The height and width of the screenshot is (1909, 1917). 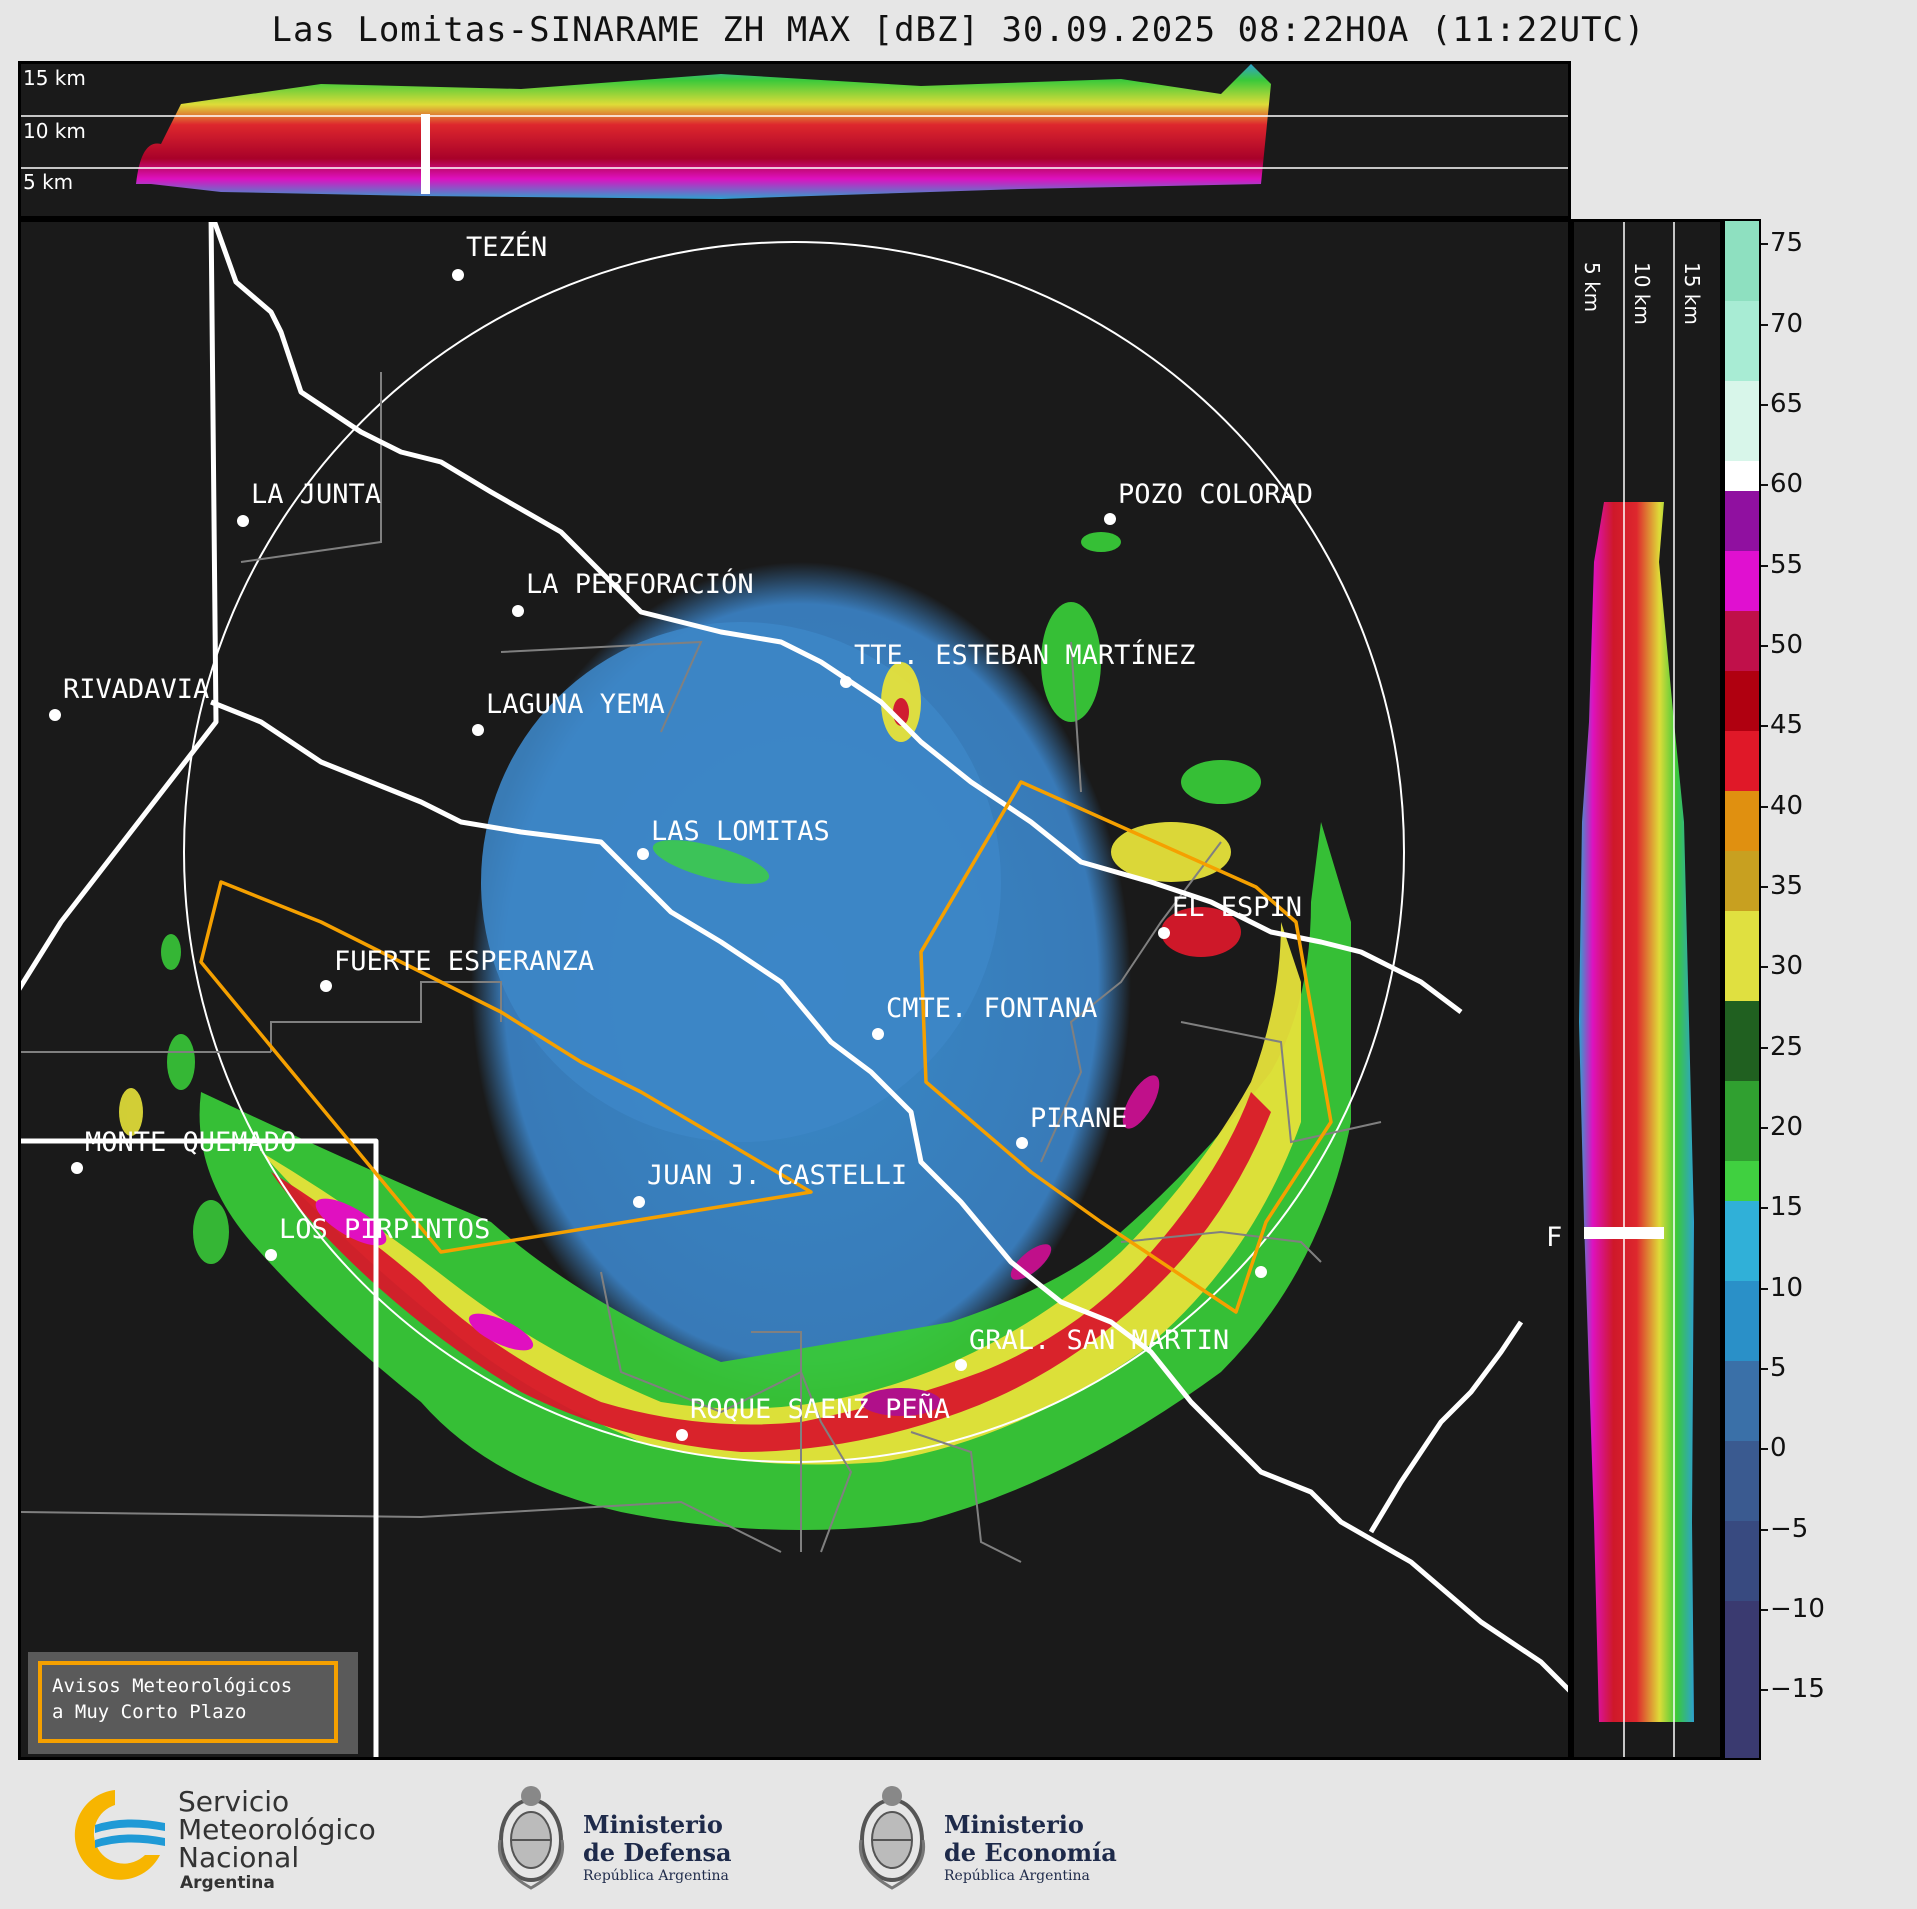 I want to click on economia-line-2: de Economía, so click(x=1030, y=1852).